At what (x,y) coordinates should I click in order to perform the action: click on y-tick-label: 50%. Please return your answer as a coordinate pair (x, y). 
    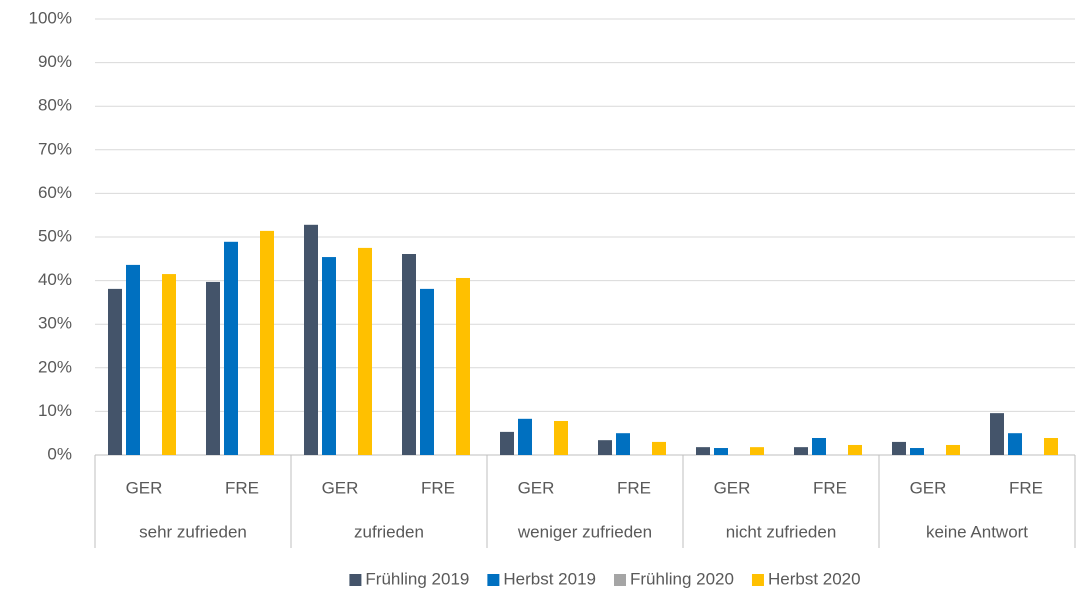
    Looking at the image, I should click on (55, 235).